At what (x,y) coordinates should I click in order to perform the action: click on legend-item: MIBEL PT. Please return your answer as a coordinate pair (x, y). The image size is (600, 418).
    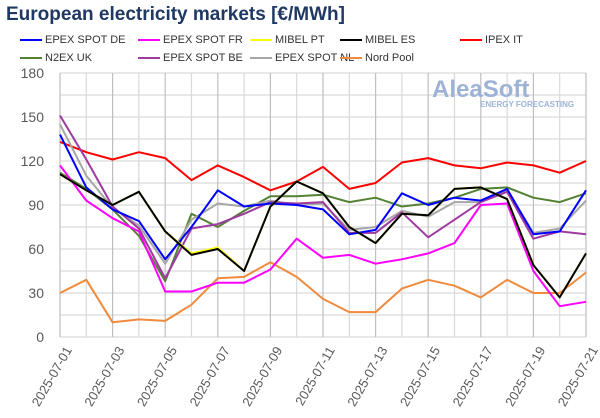
    Looking at the image, I should click on (287, 40).